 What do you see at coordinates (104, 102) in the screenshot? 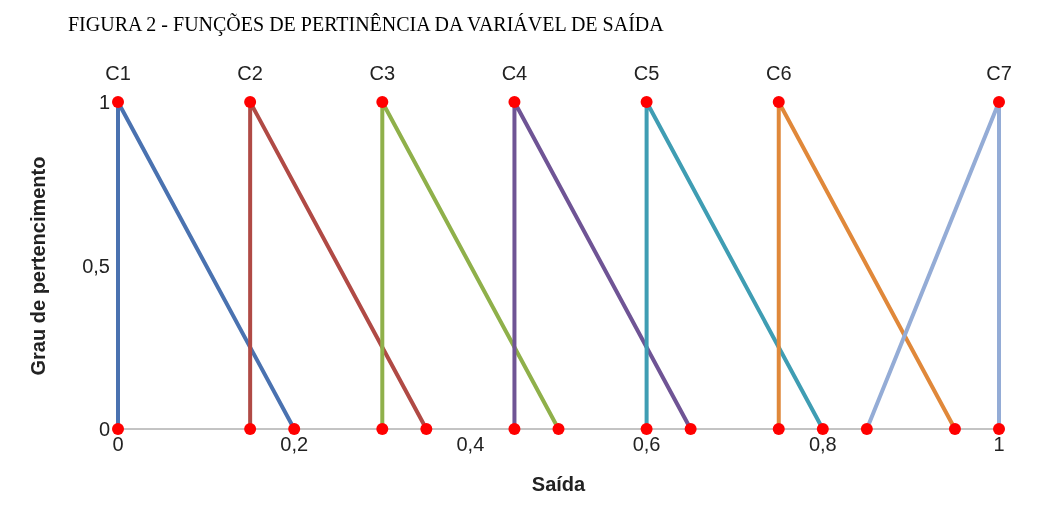
I see `y-tick-label: 1` at bounding box center [104, 102].